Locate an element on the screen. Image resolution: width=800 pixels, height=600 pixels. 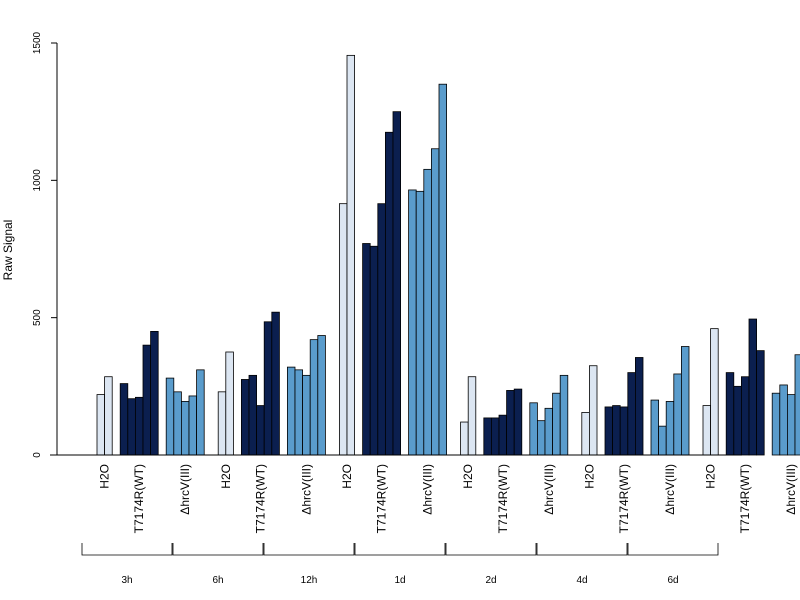
timepoint-label: 6d is located at coordinates (672, 580).